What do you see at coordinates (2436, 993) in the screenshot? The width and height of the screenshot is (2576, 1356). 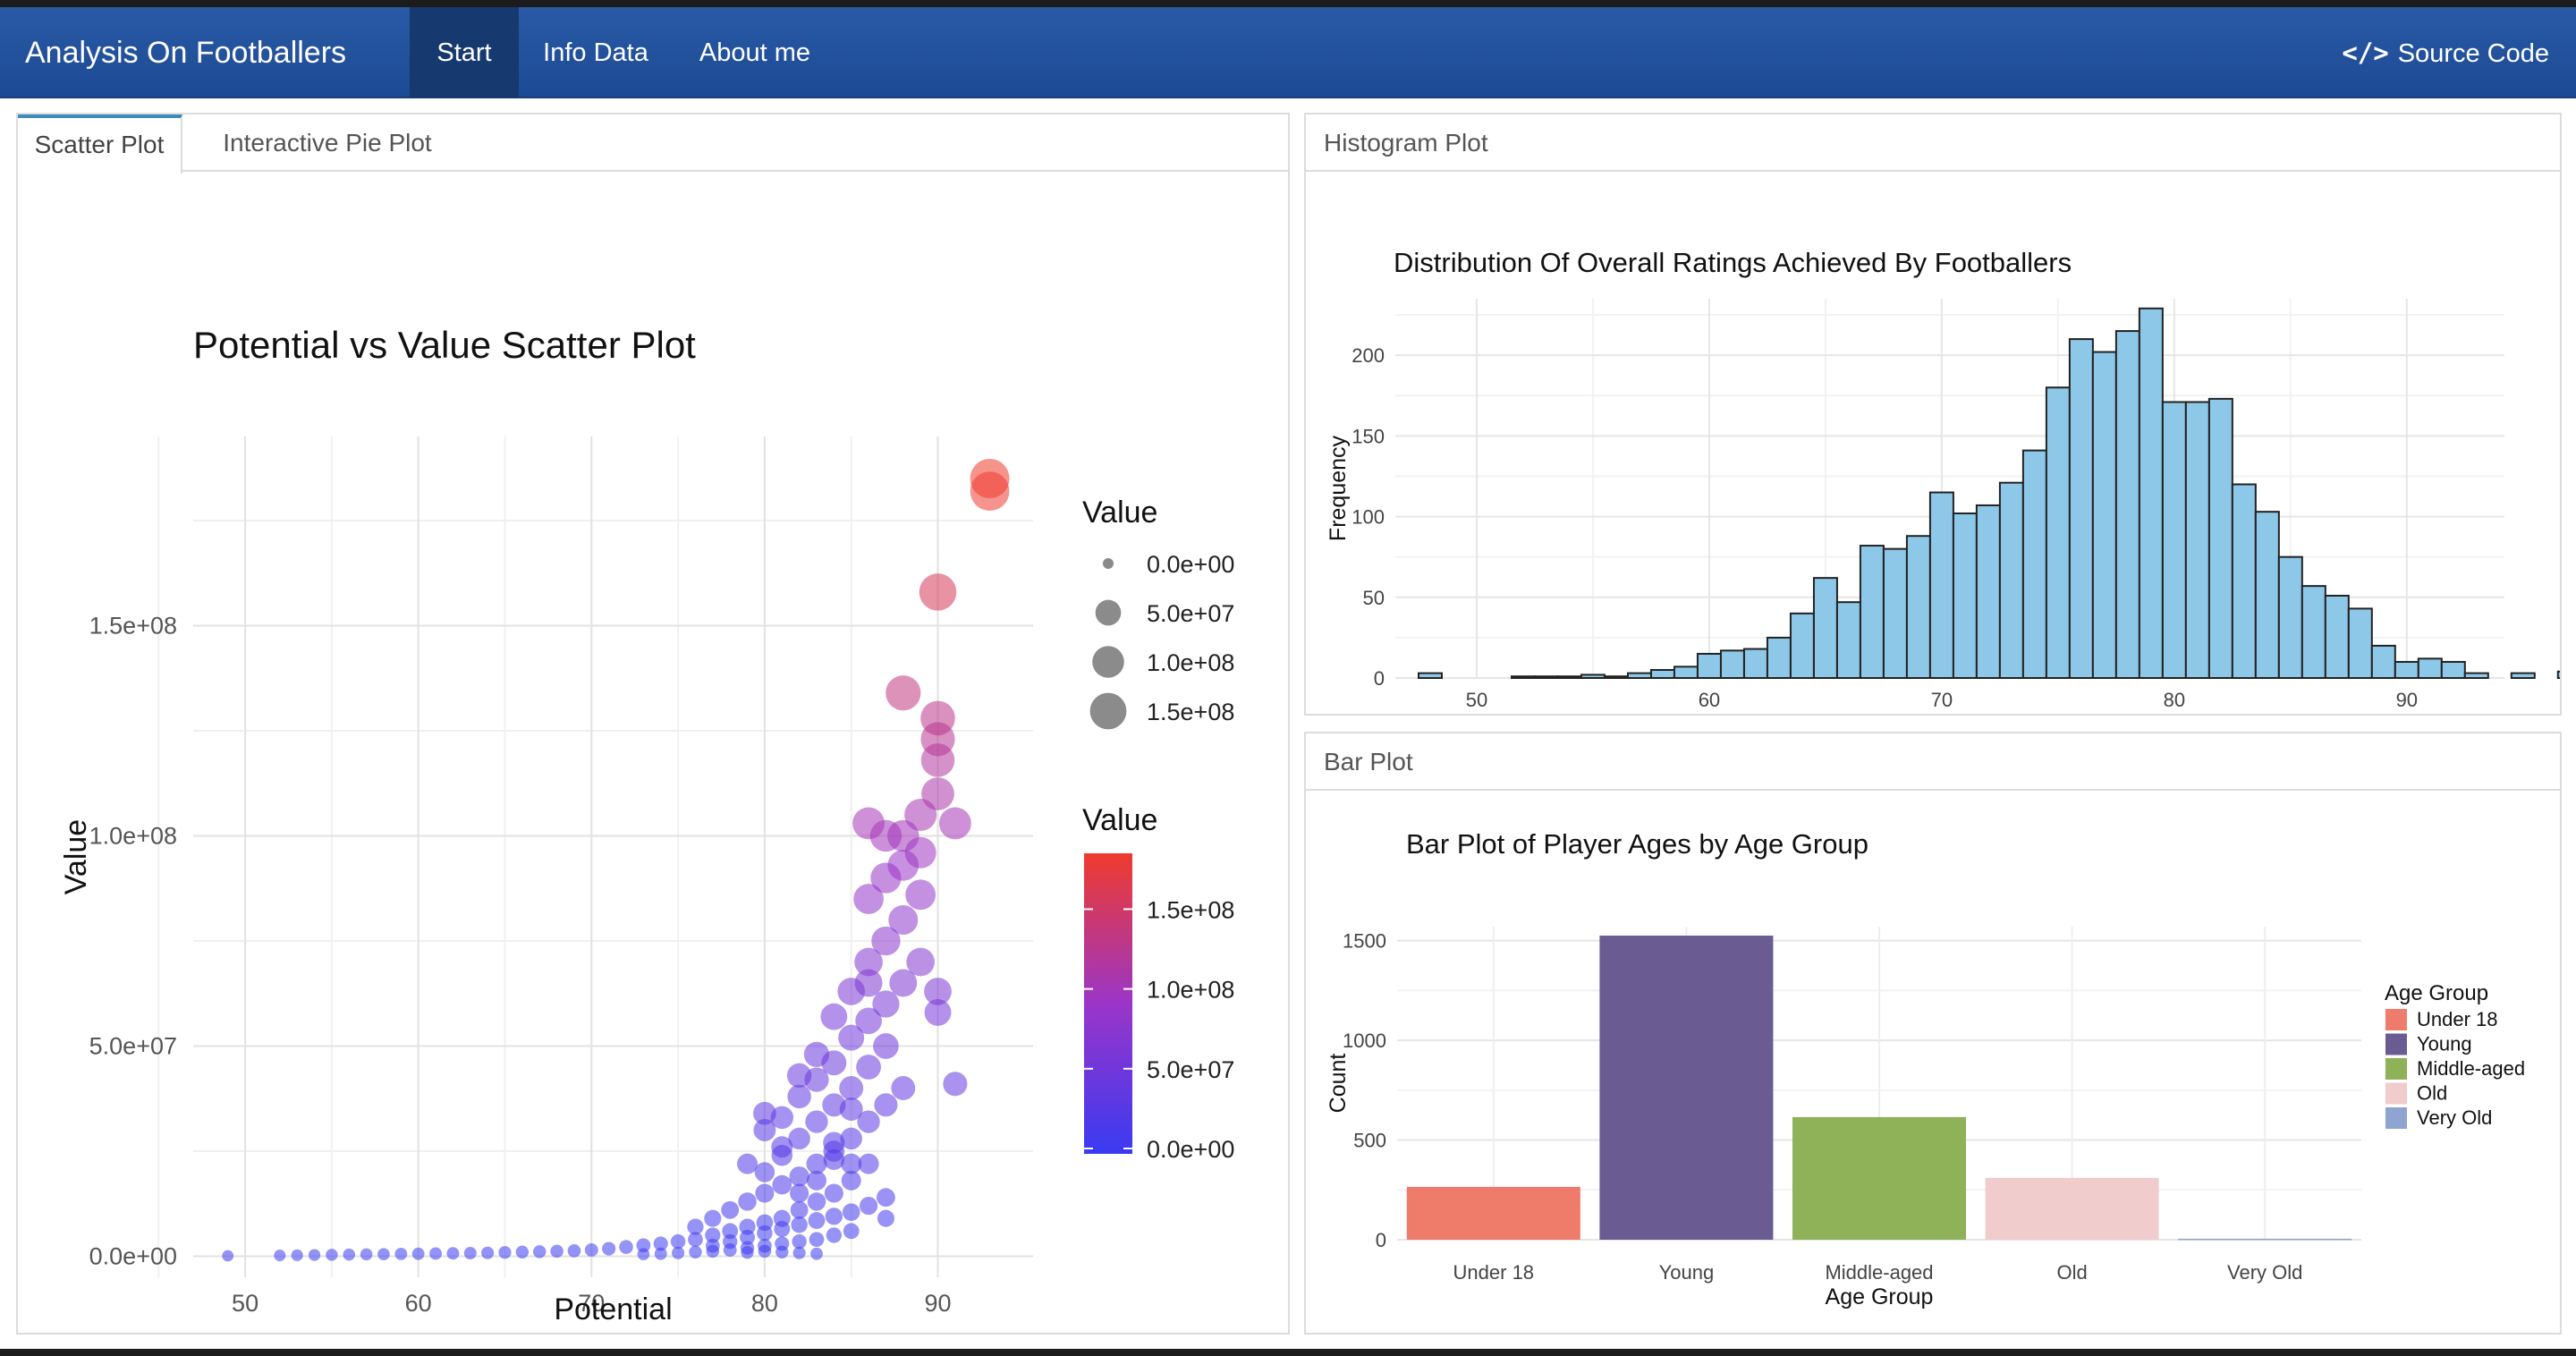 I see `bar-legend-title: Age Group` at bounding box center [2436, 993].